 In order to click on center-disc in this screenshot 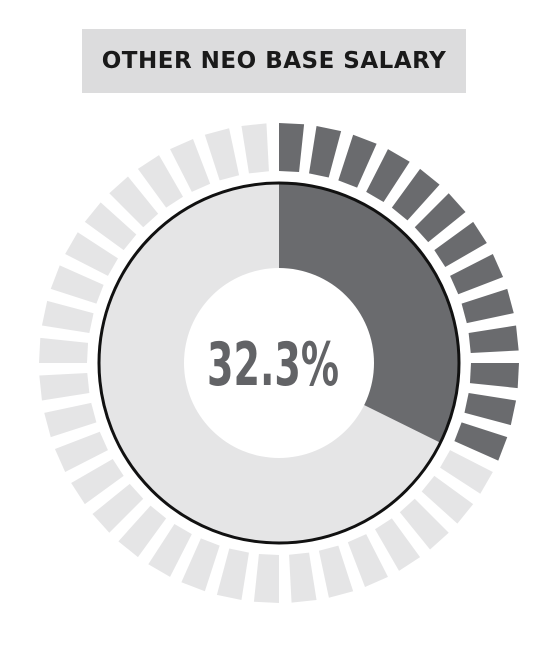, I will do `click(279, 363)`.